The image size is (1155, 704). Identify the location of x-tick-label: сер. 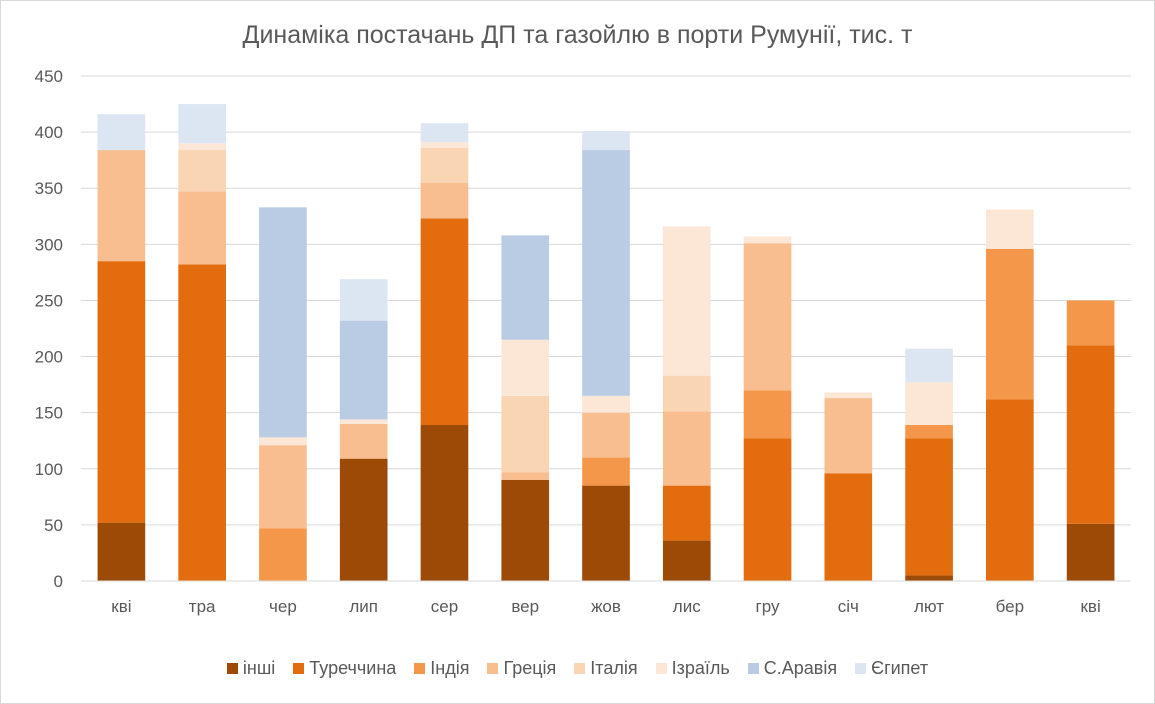
(444, 606).